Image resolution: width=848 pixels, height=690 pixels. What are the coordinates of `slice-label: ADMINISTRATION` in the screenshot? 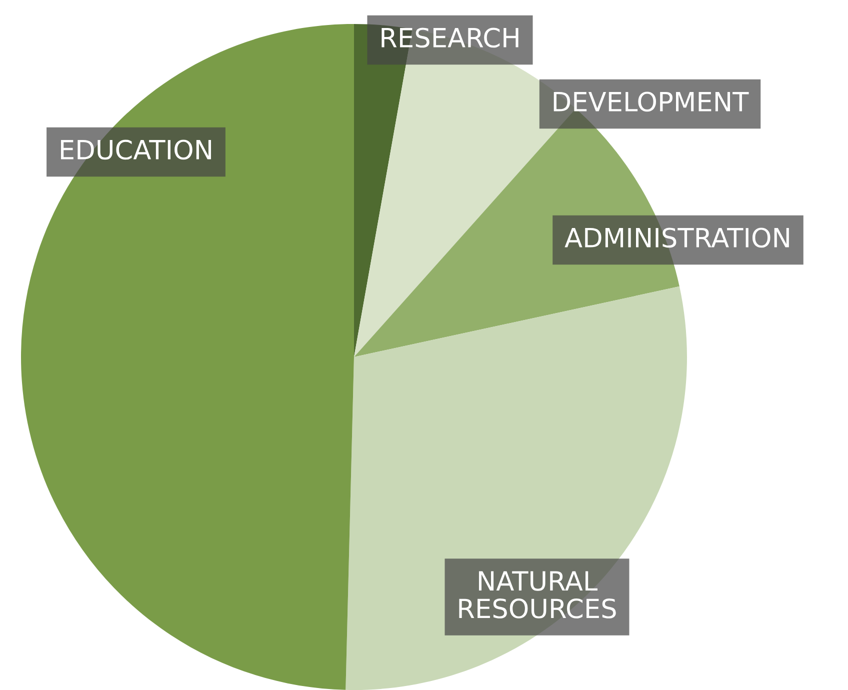 It's located at (676, 238).